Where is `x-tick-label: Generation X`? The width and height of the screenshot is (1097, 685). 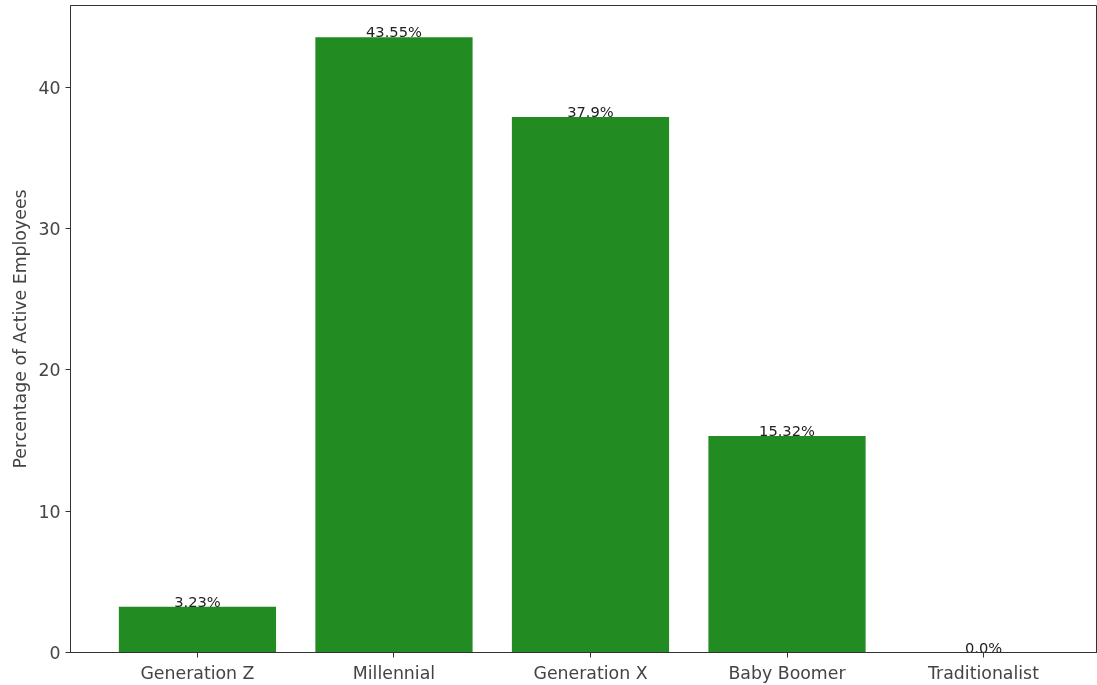 x-tick-label: Generation X is located at coordinates (590, 672).